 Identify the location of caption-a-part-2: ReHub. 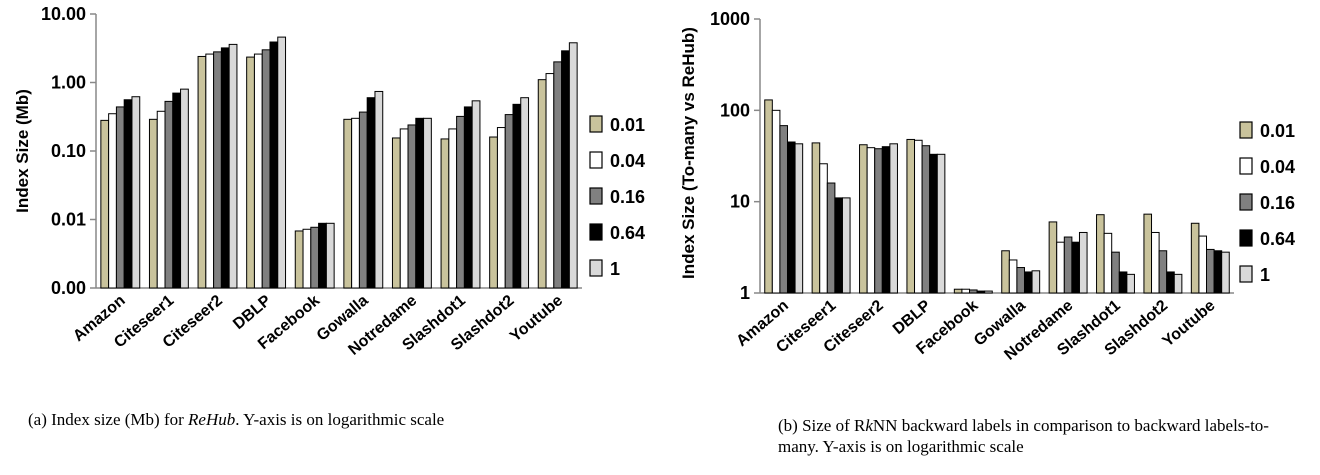
(211, 419).